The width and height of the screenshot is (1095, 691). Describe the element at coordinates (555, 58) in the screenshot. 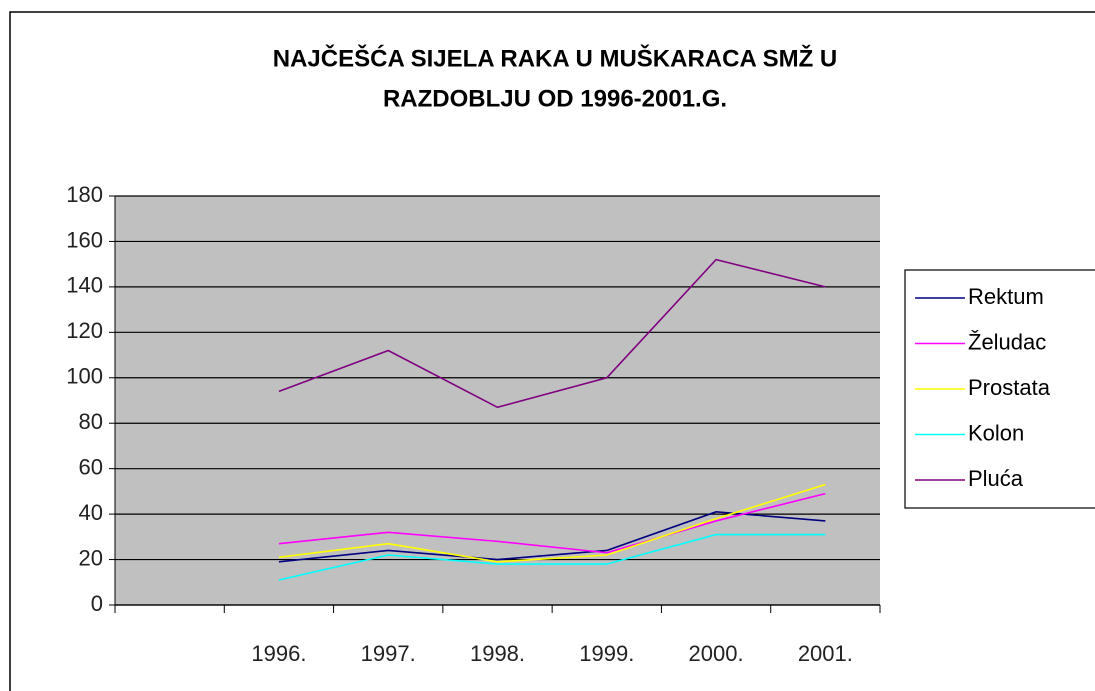

I see `chart-title: NAJČEŠĆA SIJELA RAKA U MUŠKARACA SMŽ U` at that location.